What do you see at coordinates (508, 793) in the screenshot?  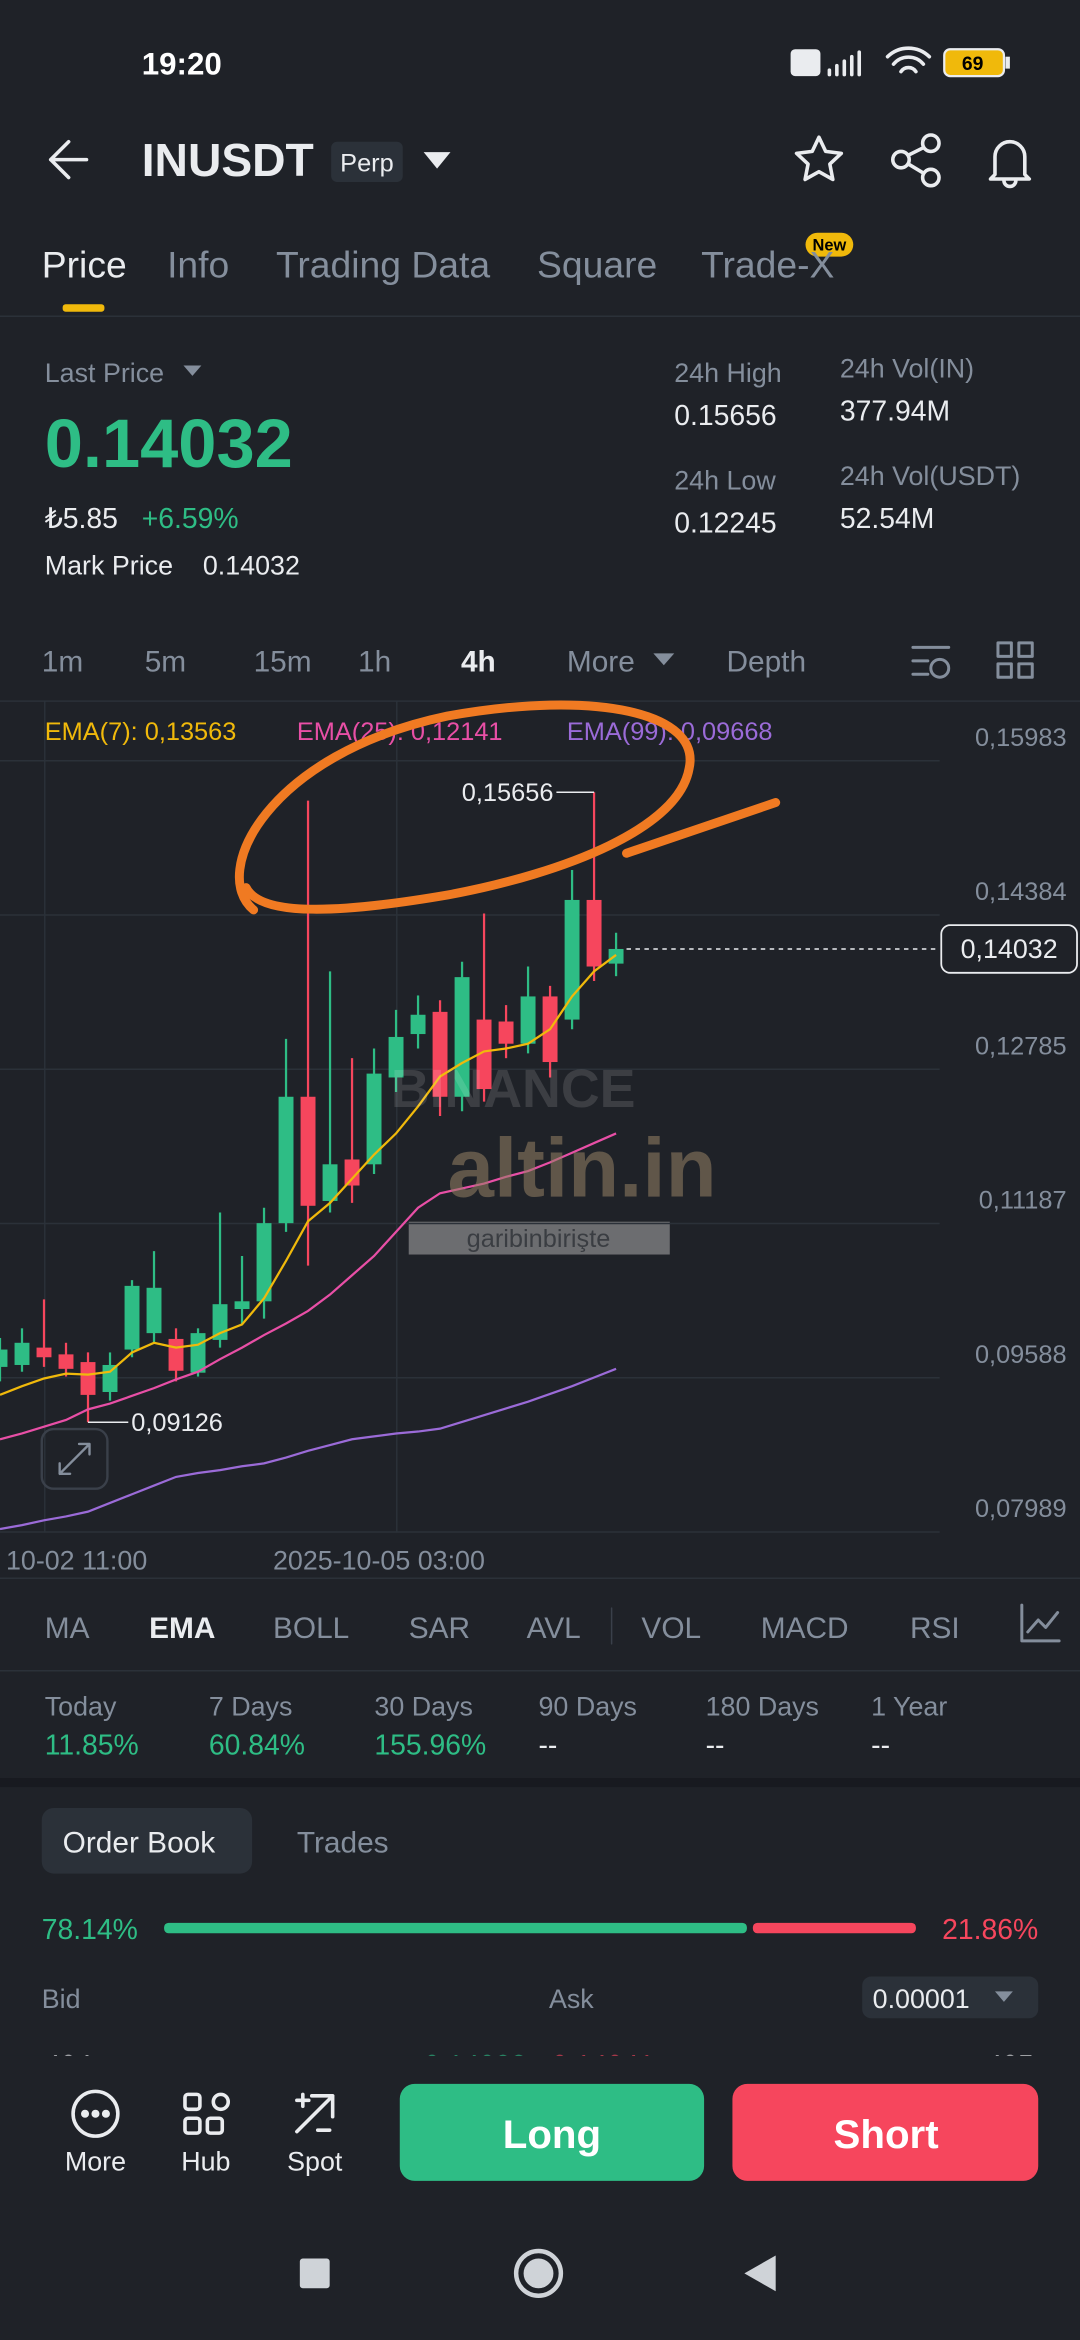 I see `high-marker-label: 0,15656` at bounding box center [508, 793].